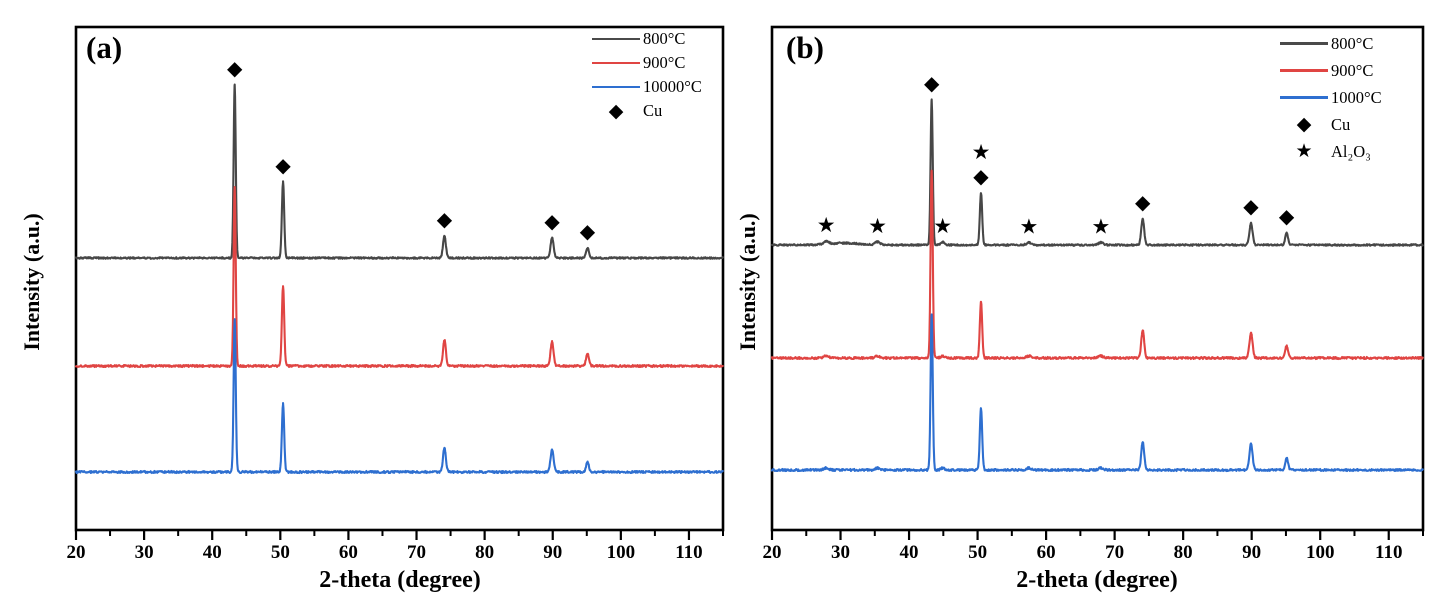 The width and height of the screenshot is (1435, 604). I want to click on legend-item-1000c: 1000°C, so click(1331, 97).